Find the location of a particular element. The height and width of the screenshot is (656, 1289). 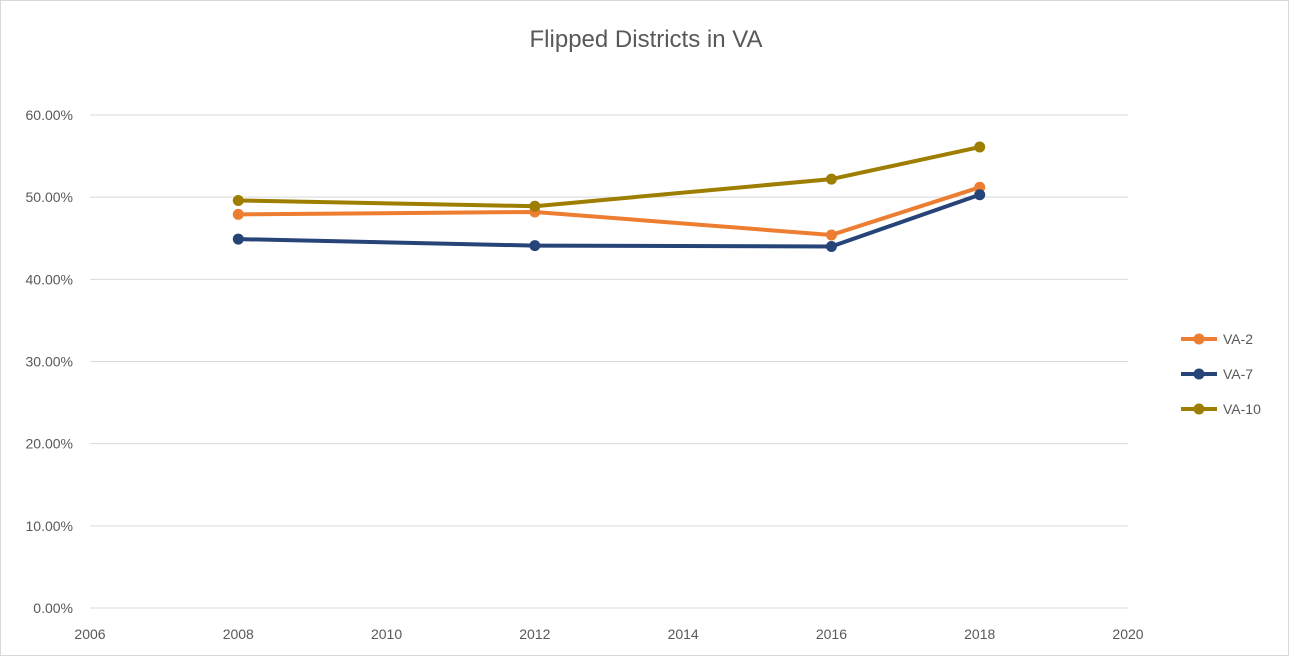

x-tick-label: 2008 is located at coordinates (238, 634).